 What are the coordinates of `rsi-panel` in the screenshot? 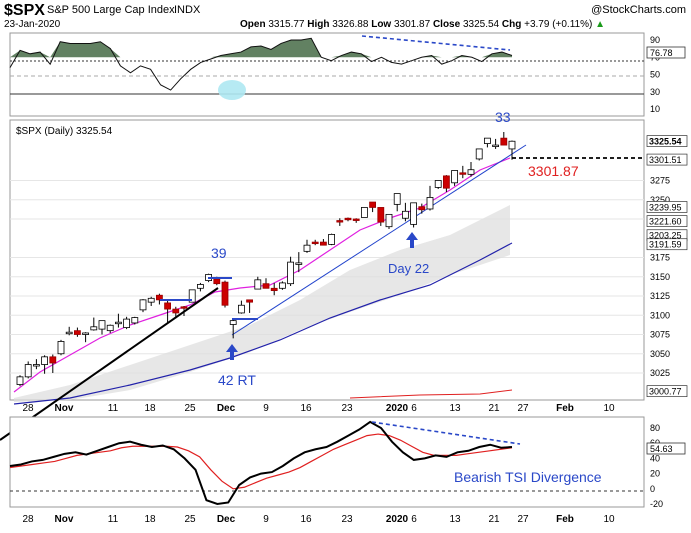 It's located at (327, 74).